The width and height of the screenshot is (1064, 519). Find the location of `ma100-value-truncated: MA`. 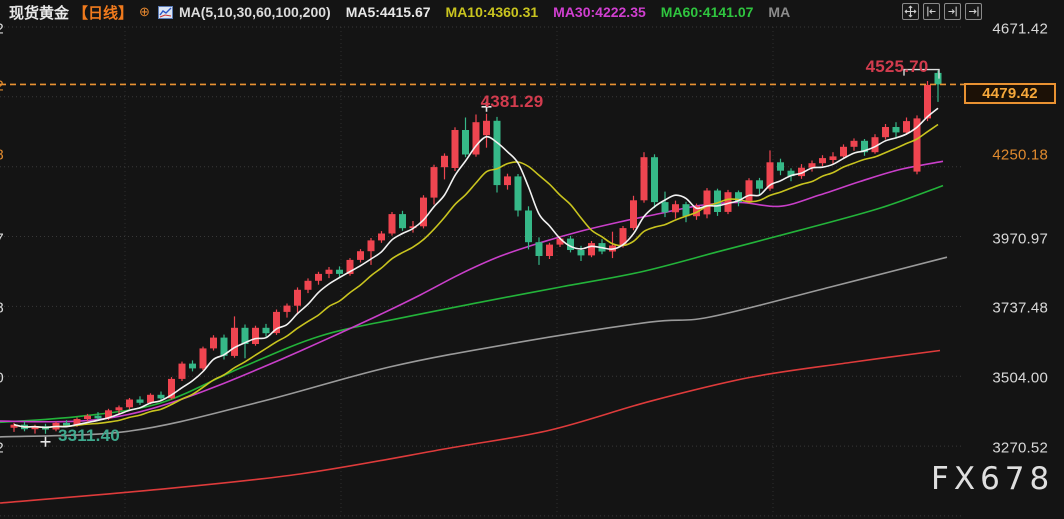

ma100-value-truncated: MA is located at coordinates (779, 12).